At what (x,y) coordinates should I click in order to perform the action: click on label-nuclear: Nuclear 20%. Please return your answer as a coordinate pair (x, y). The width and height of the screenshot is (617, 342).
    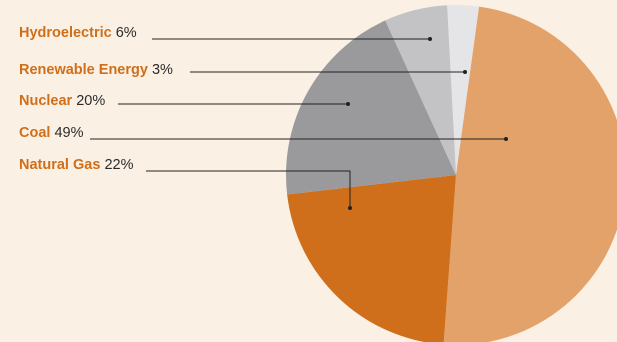
    Looking at the image, I should click on (62, 101).